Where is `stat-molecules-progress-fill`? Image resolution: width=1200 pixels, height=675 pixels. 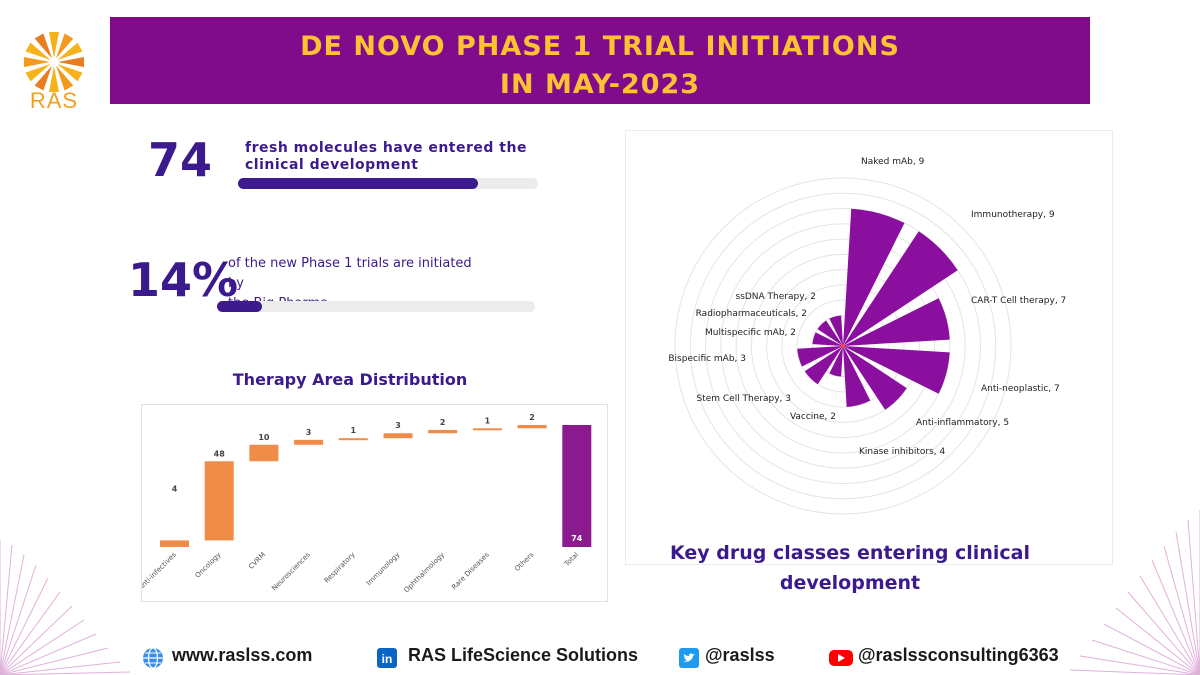 stat-molecules-progress-fill is located at coordinates (358, 183).